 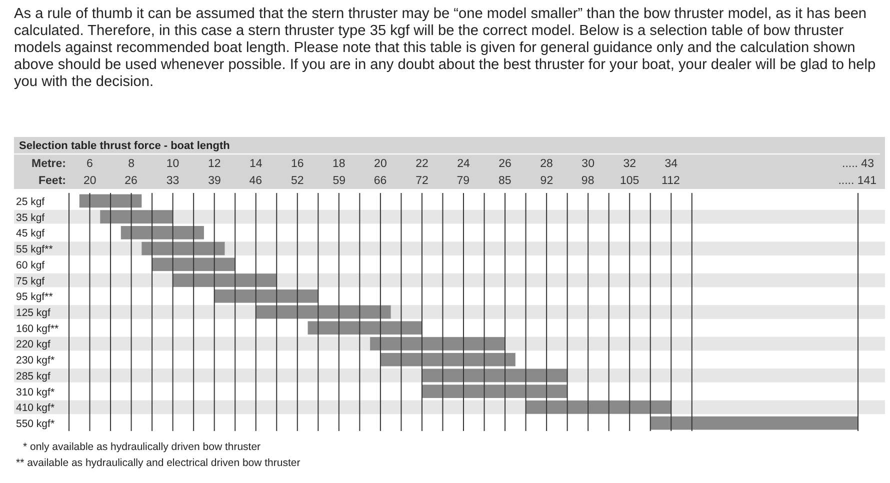 I want to click on x-tick-label: ..... 43, so click(x=858, y=164).